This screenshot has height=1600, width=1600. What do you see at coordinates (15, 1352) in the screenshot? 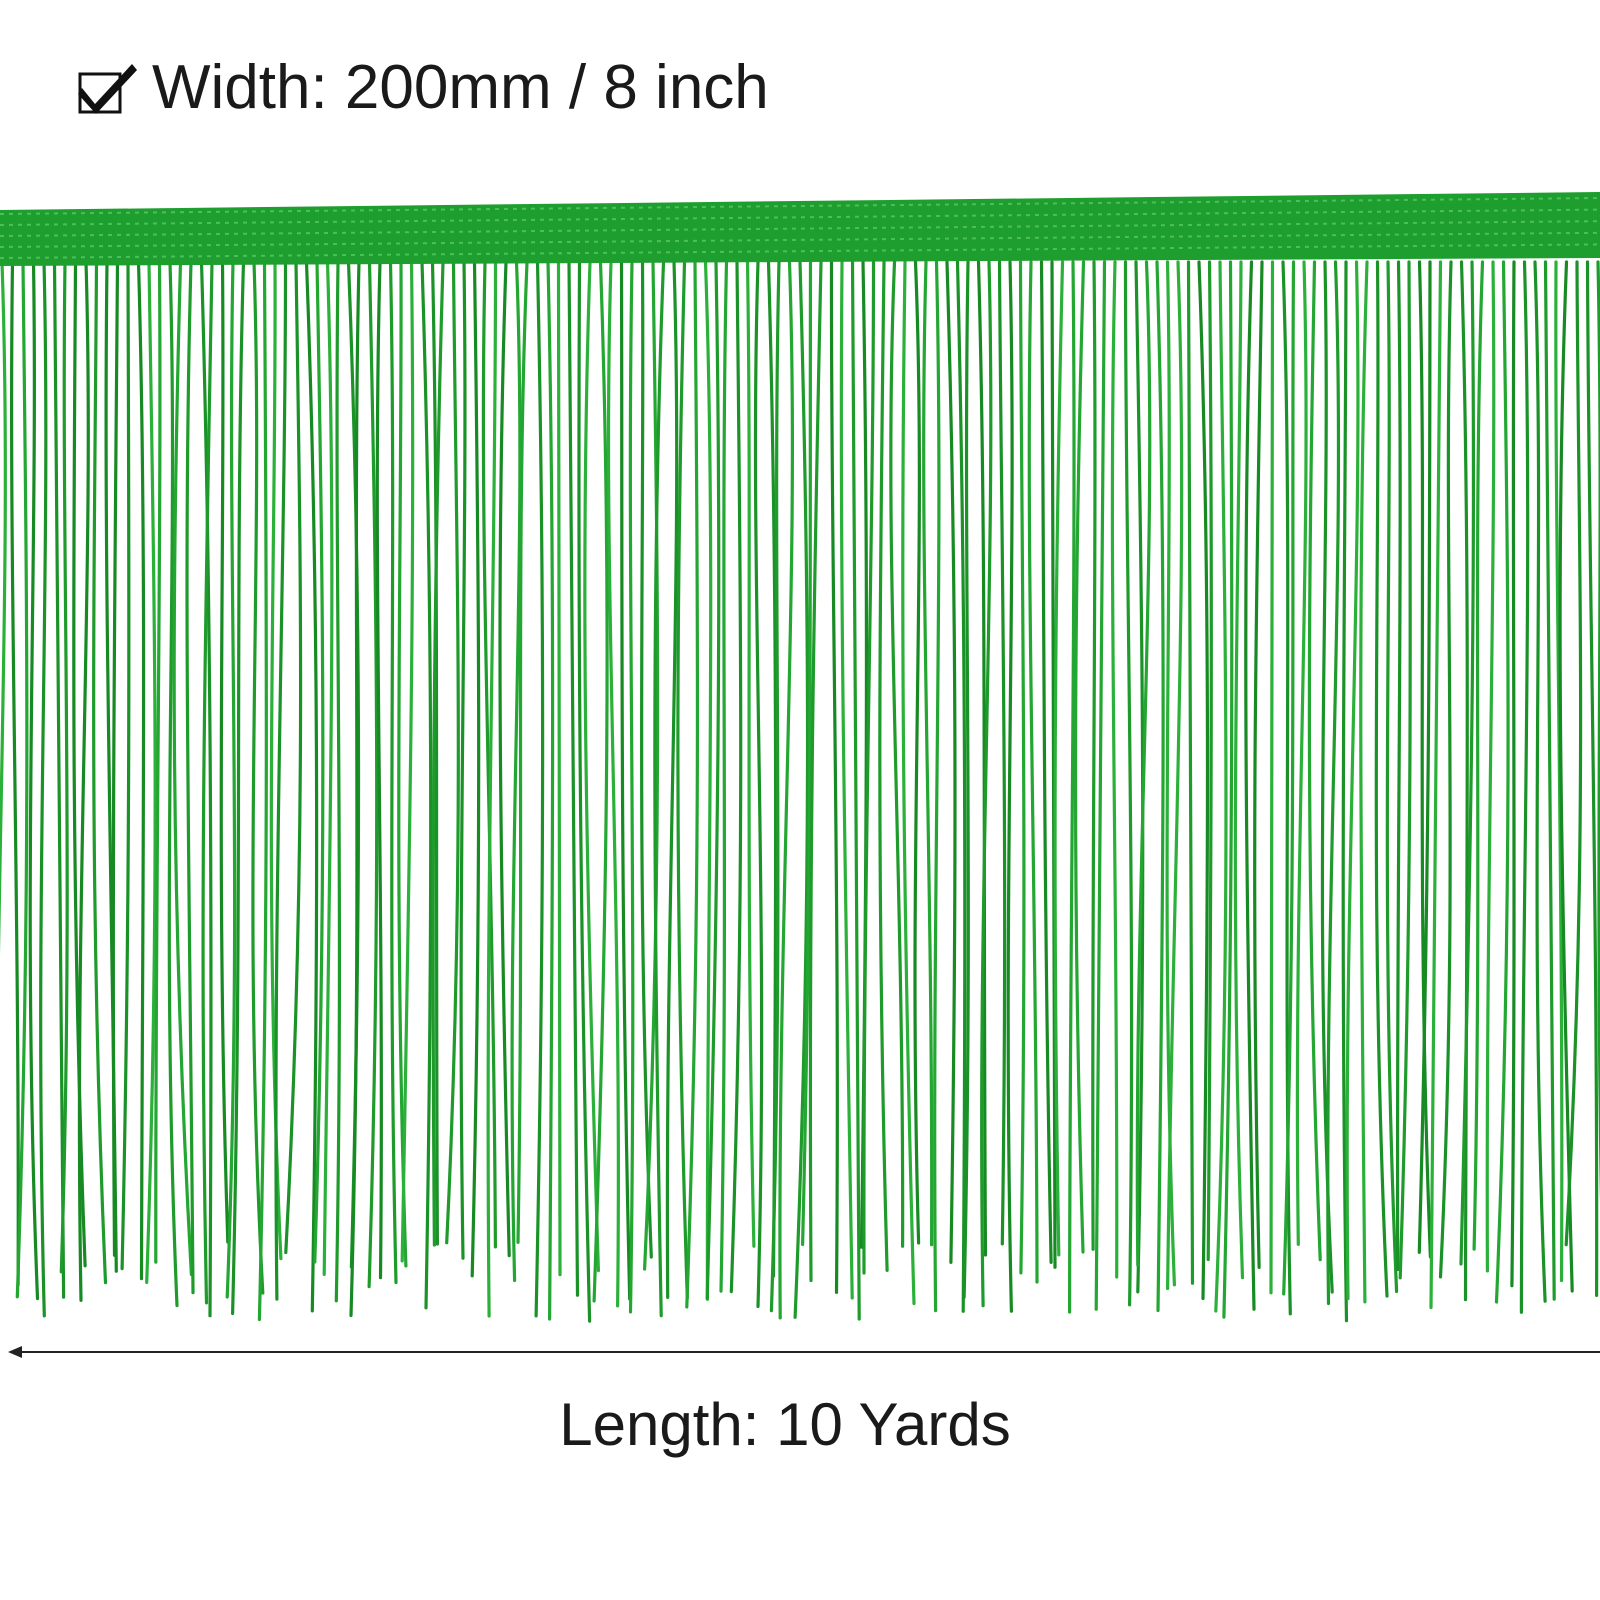
I see `arrow-head` at bounding box center [15, 1352].